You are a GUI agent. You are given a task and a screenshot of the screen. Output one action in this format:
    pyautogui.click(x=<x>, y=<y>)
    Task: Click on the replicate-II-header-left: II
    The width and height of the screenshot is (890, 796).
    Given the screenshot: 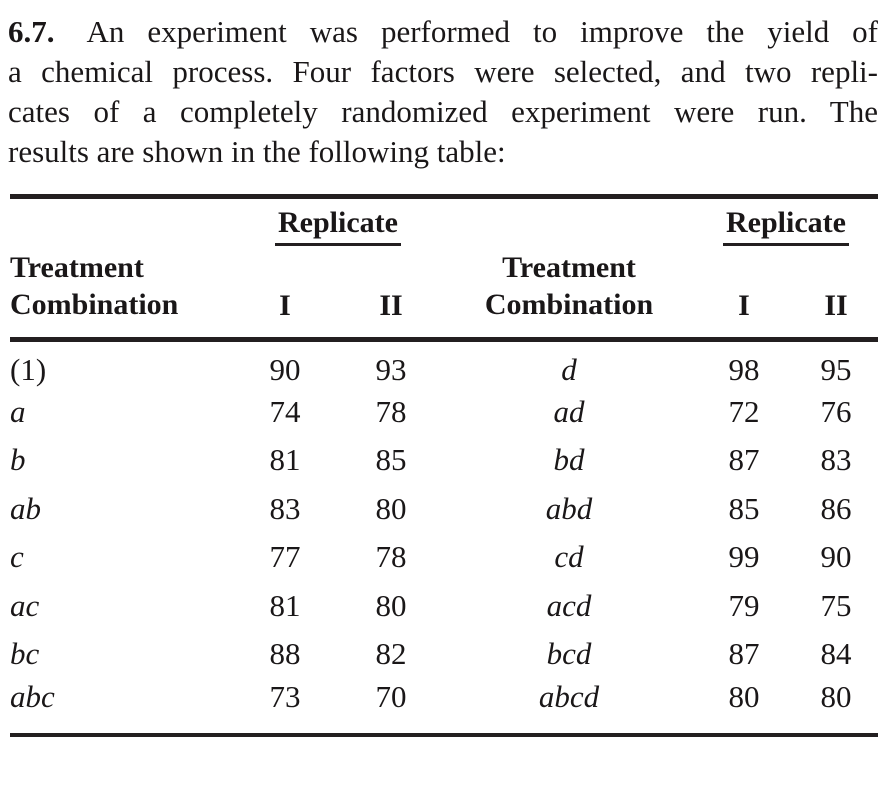 What is the action you would take?
    pyautogui.click(x=391, y=295)
    